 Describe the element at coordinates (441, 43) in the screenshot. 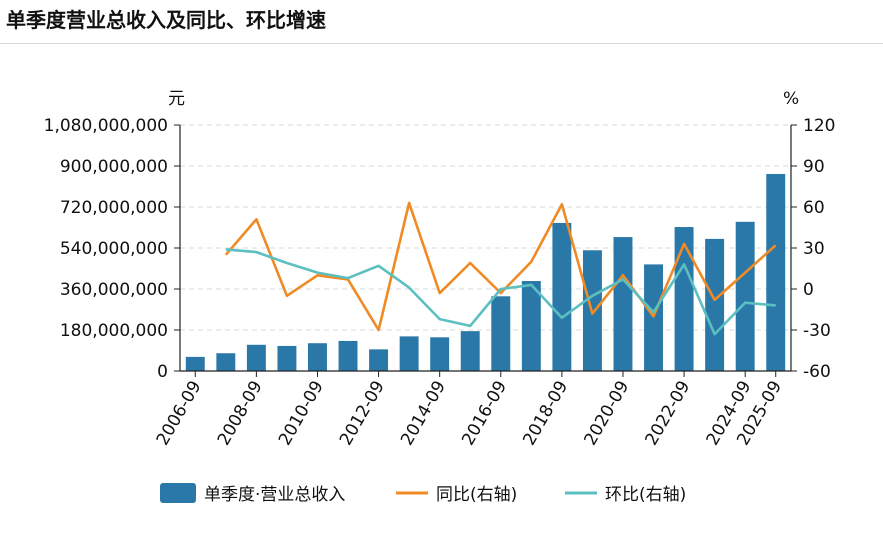

I see `title-divider` at that location.